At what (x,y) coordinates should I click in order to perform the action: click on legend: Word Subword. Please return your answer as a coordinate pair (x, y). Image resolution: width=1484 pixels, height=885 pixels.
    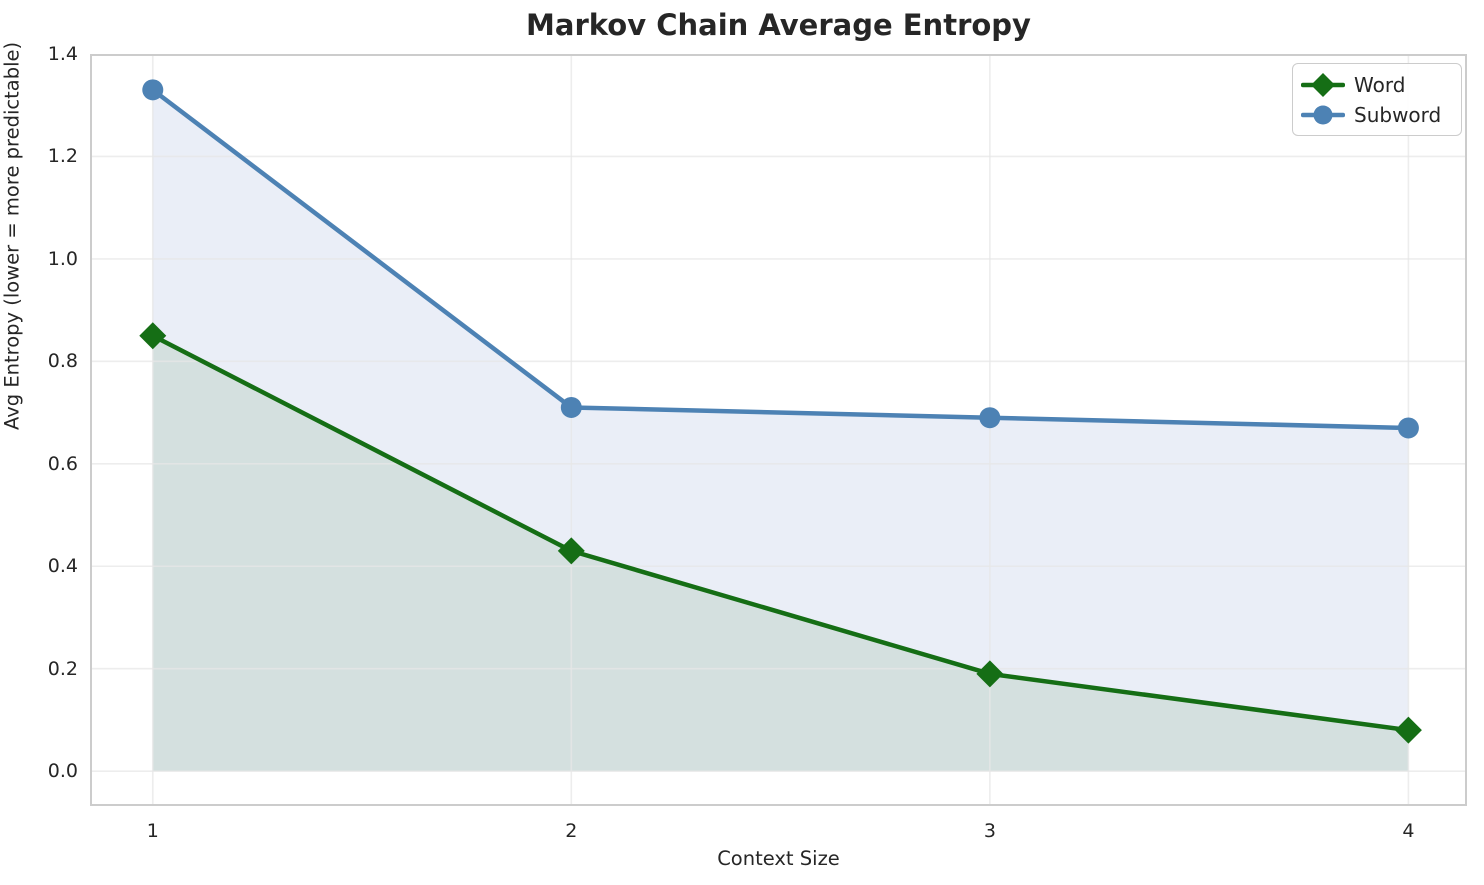
    Looking at the image, I should click on (1377, 99).